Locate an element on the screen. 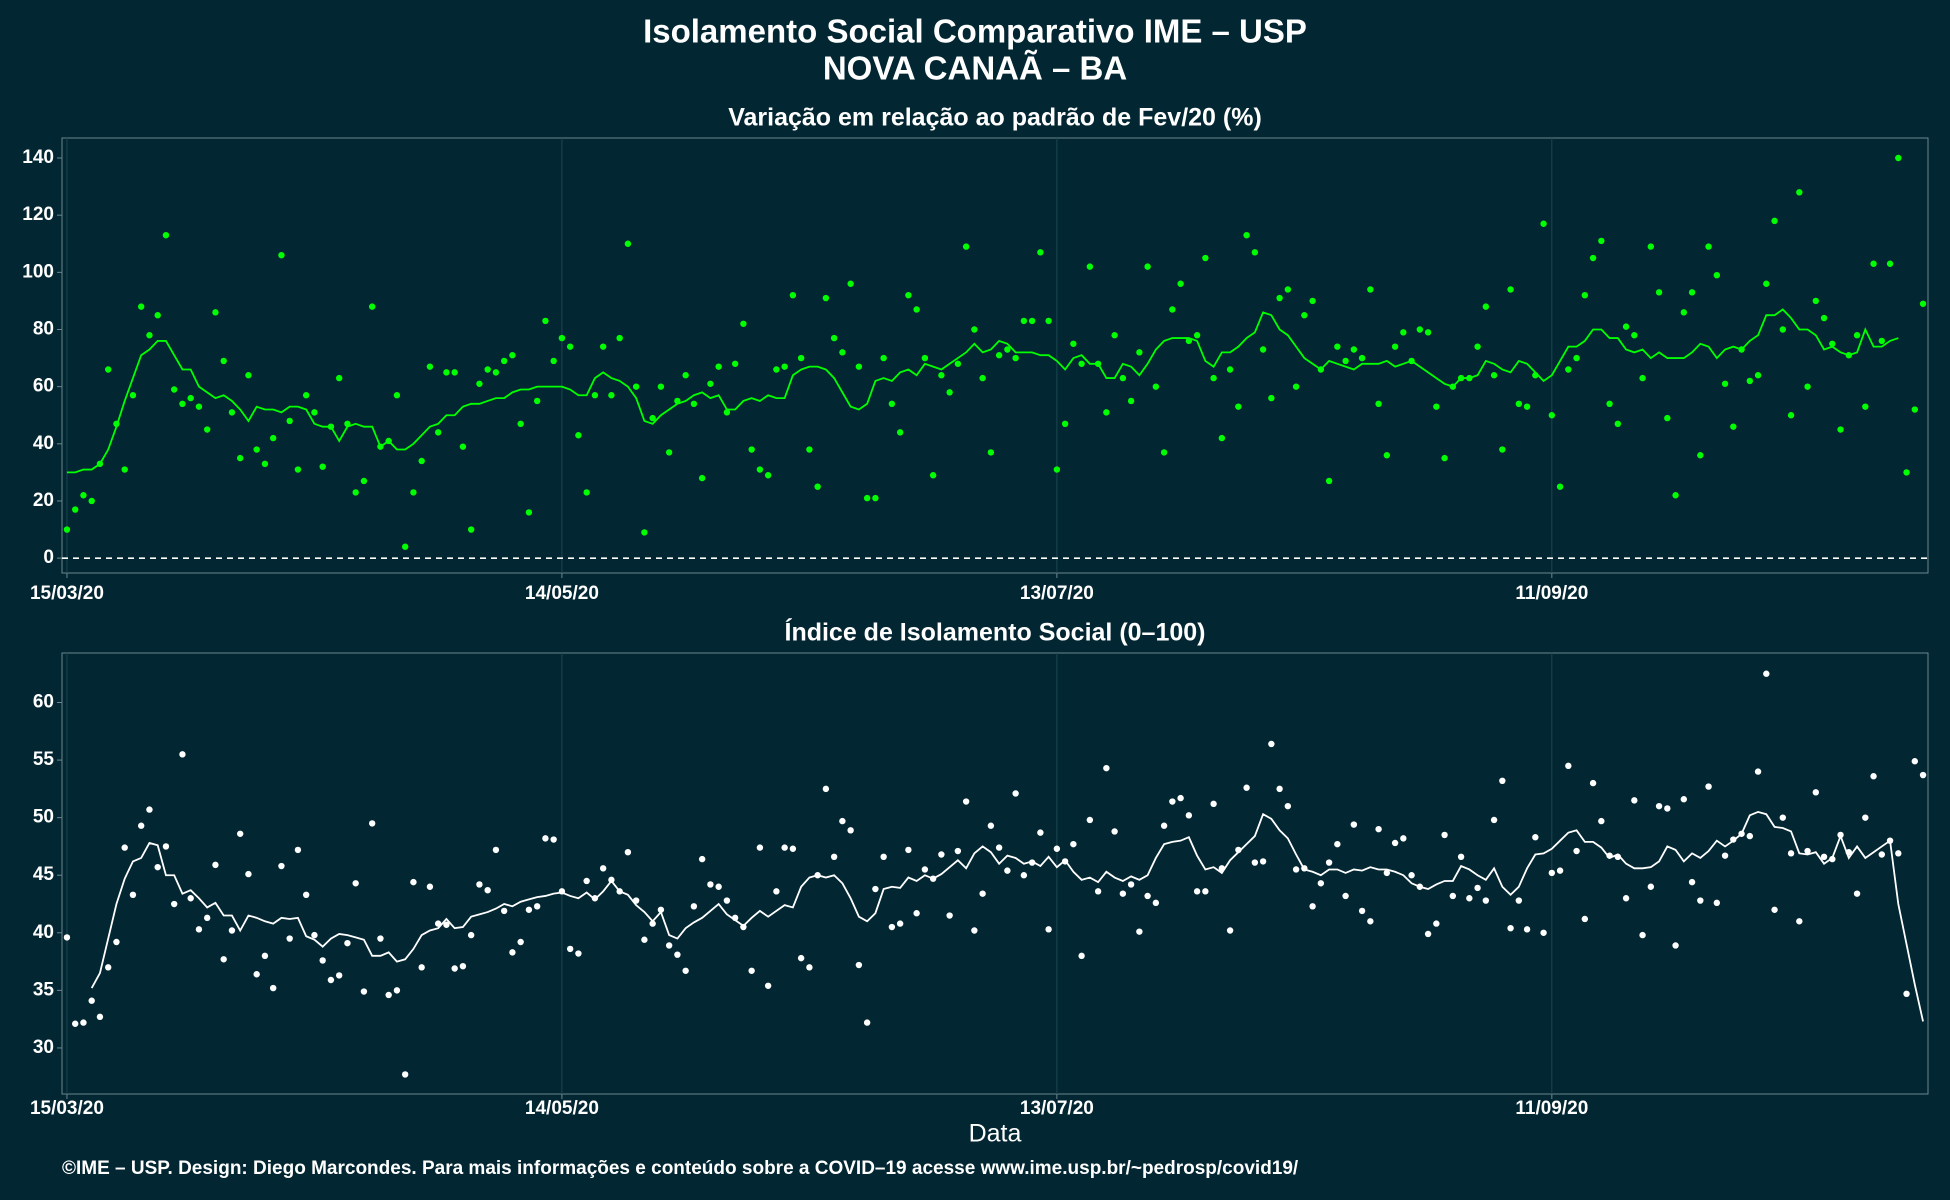  x-tick-label: 15/03/20 is located at coordinates (67, 593).